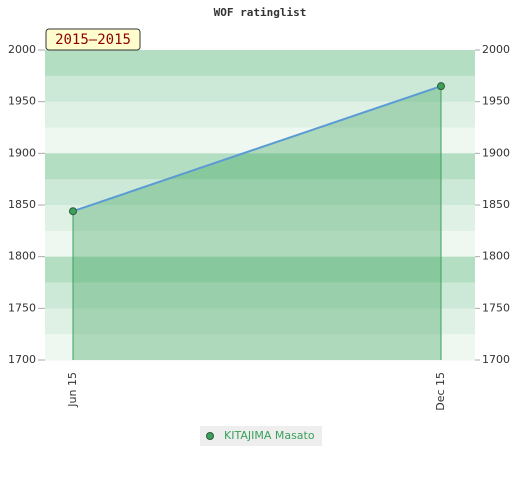 The image size is (520, 484). I want to click on y2-tick-label: 1800, so click(496, 256).